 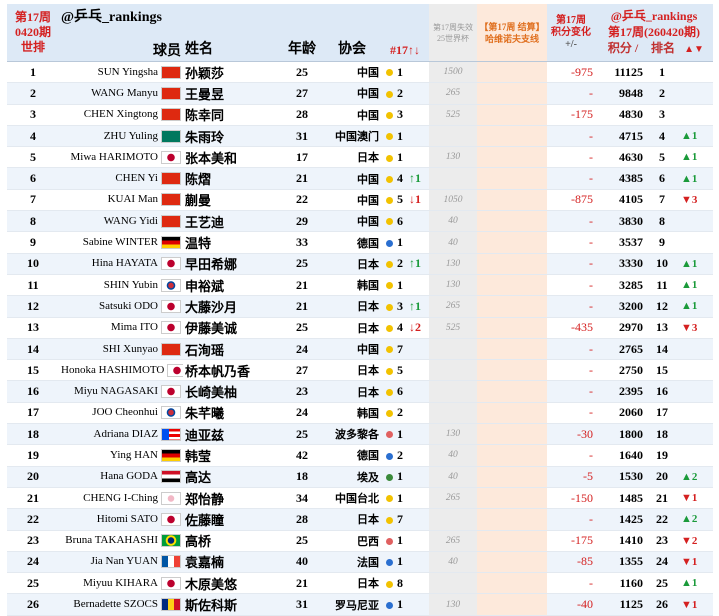 What do you see at coordinates (400, 348) in the screenshot?
I see `assoc-rank: 7` at bounding box center [400, 348].